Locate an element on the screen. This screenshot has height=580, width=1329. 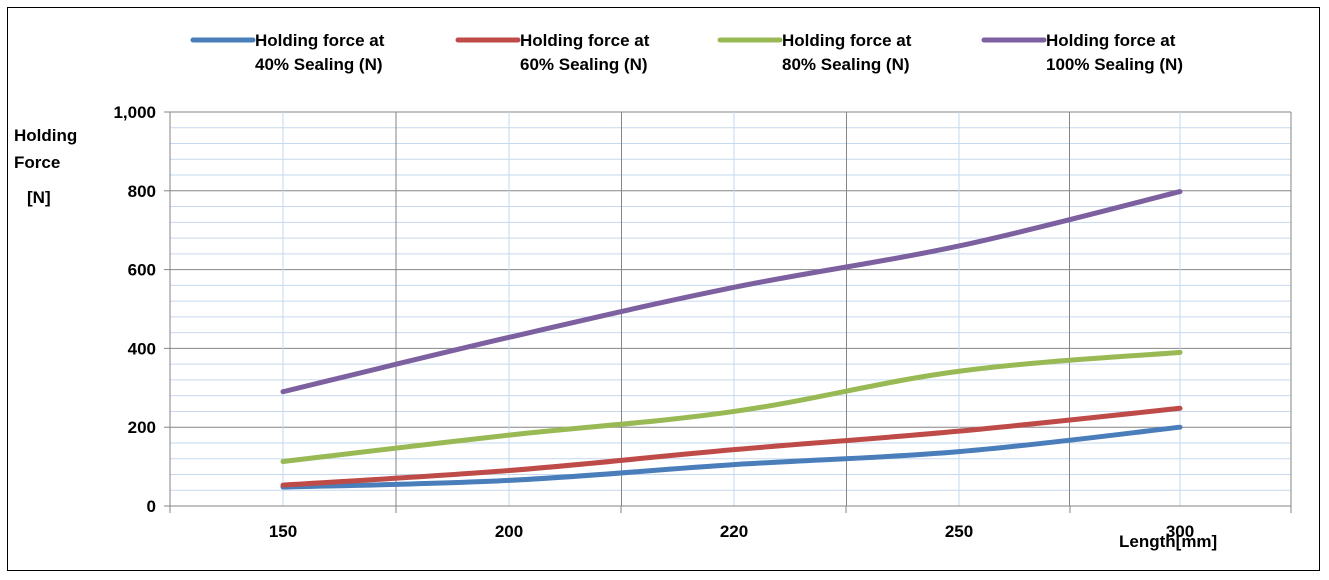
y-axis-label-line-1: Holding is located at coordinates (45, 135).